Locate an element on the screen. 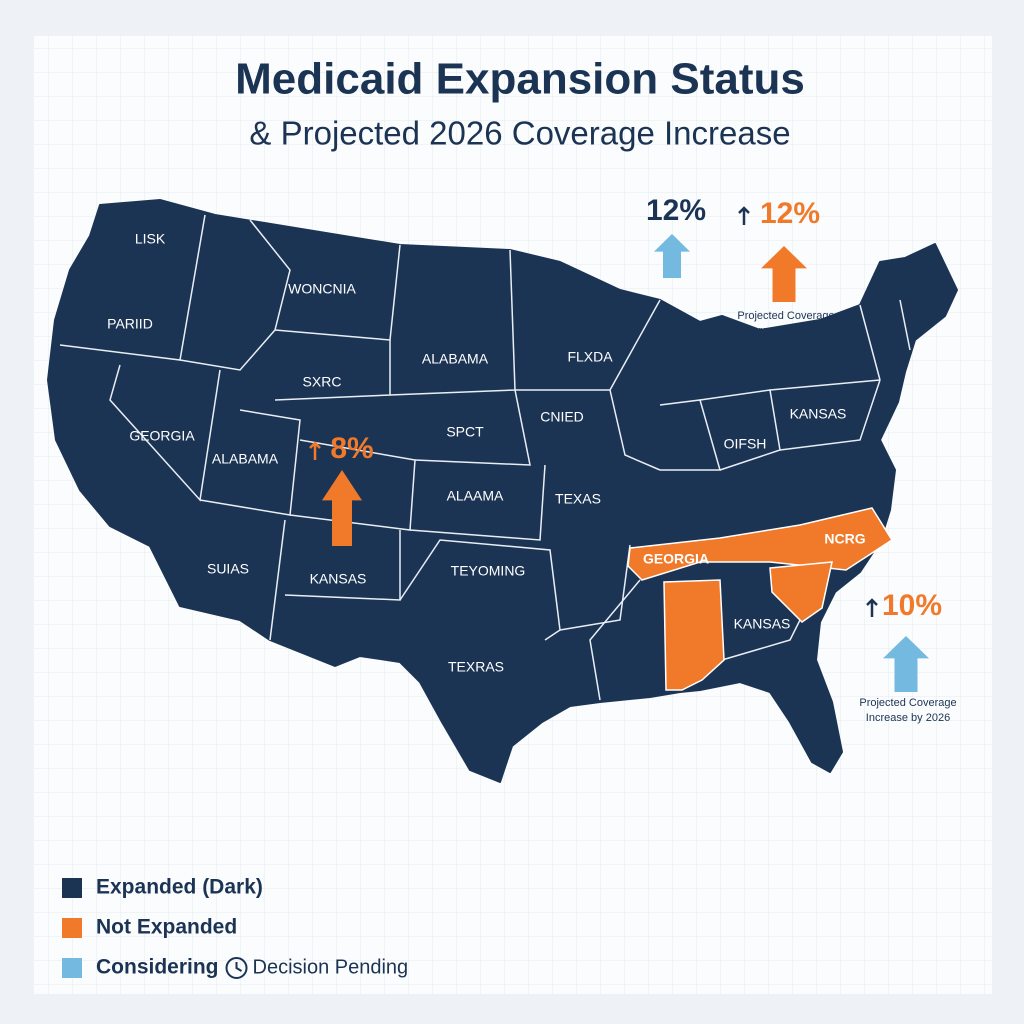  clock-icon is located at coordinates (236, 968).